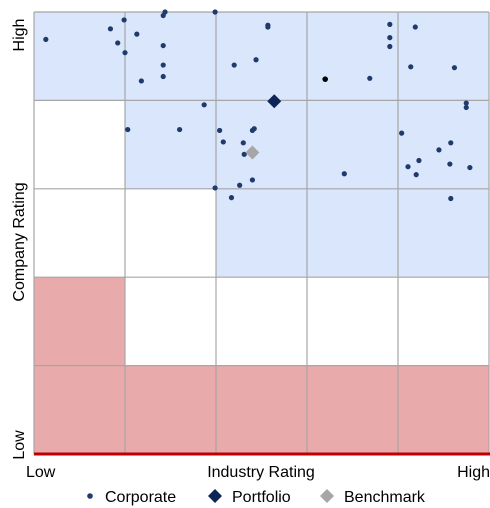  What do you see at coordinates (274, 101) in the screenshot?
I see `point-portfolio` at bounding box center [274, 101].